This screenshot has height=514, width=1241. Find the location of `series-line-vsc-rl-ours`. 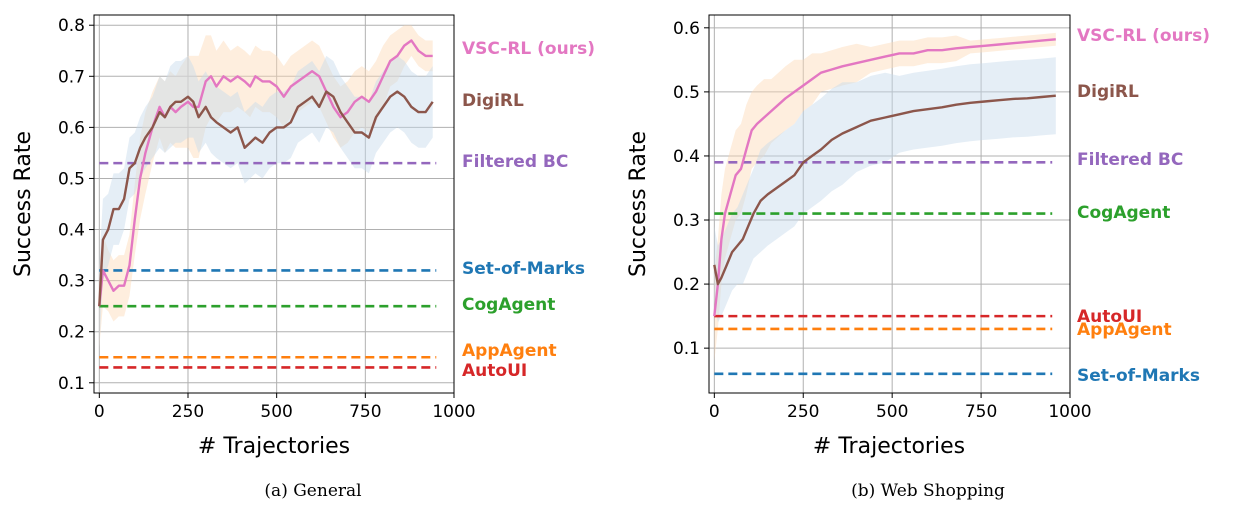

series-line-vsc-rl-ours is located at coordinates (265, 173).